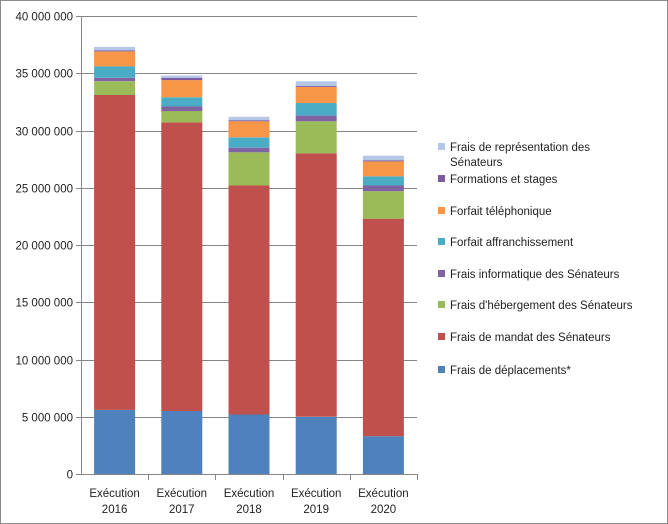  Describe the element at coordinates (504, 180) in the screenshot. I see `legend-label: Formations et stages` at that location.